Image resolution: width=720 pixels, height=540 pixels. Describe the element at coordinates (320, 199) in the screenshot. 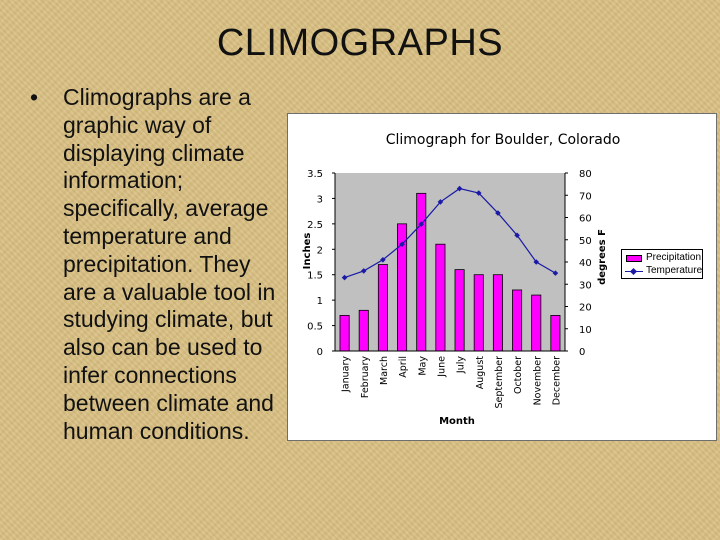

I see `y-tick-label: 3` at that location.